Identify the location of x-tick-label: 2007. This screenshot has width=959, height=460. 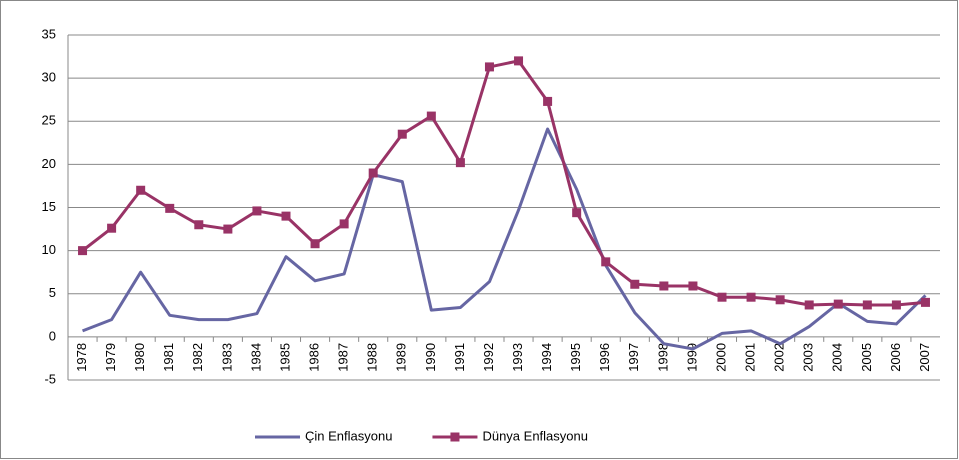
(924, 357).